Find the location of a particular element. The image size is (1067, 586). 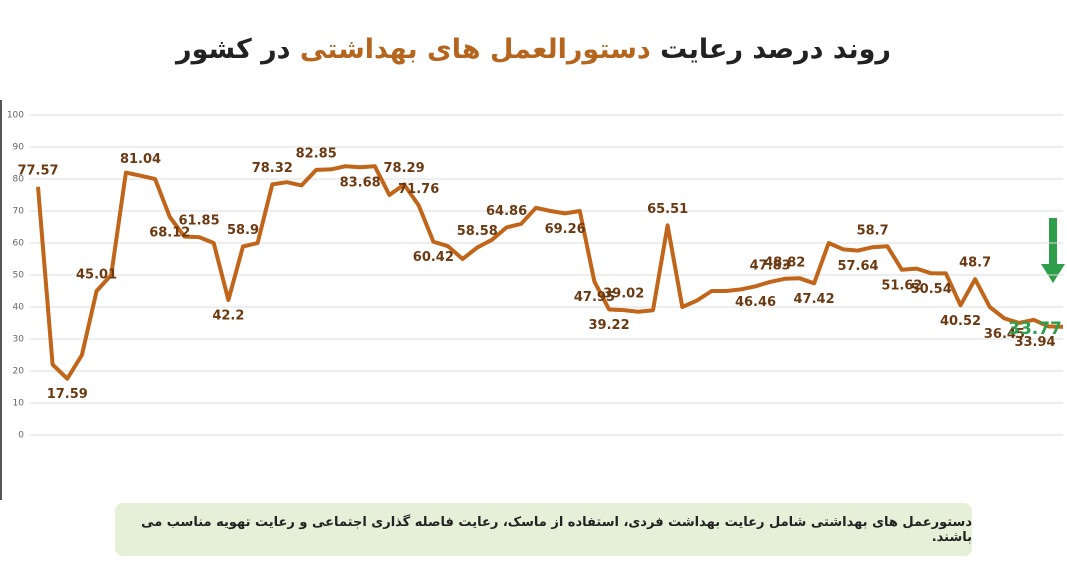

title-part: در کشور is located at coordinates (238, 49).